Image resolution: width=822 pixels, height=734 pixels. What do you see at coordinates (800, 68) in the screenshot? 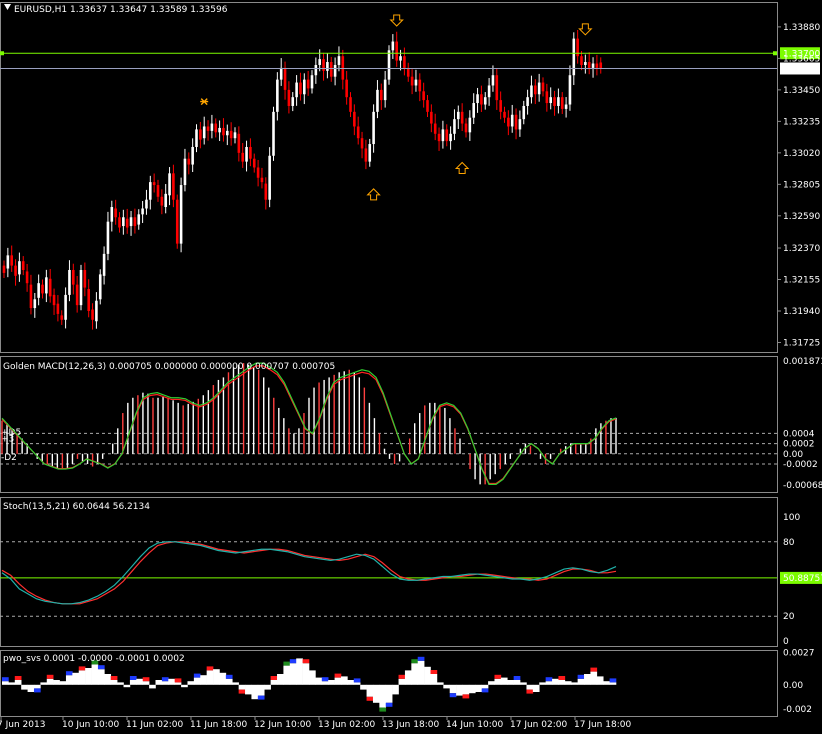
I see `bid-price-tag` at bounding box center [800, 68].